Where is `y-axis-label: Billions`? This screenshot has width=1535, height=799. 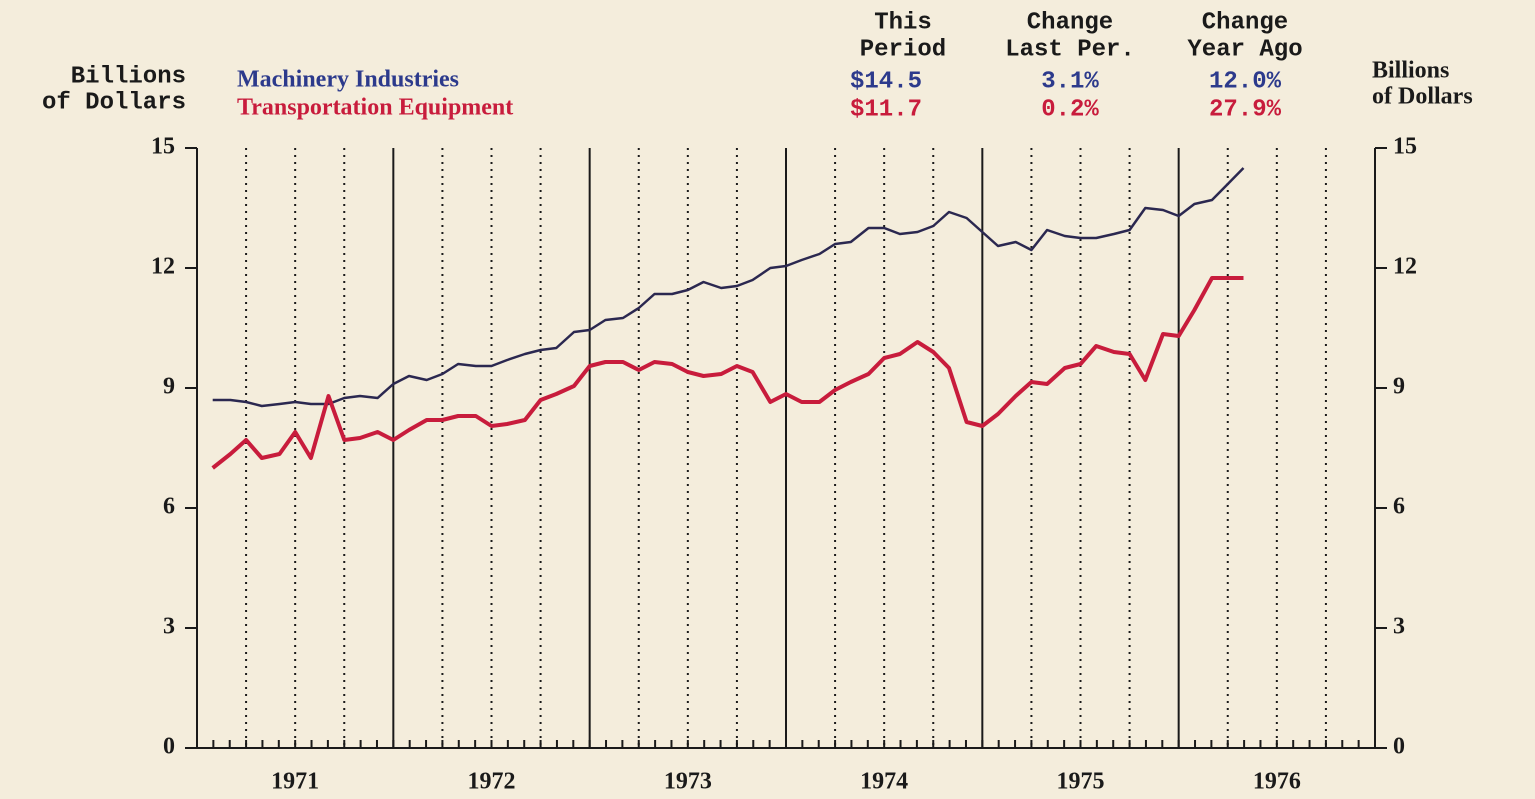 y-axis-label: Billions is located at coordinates (128, 76).